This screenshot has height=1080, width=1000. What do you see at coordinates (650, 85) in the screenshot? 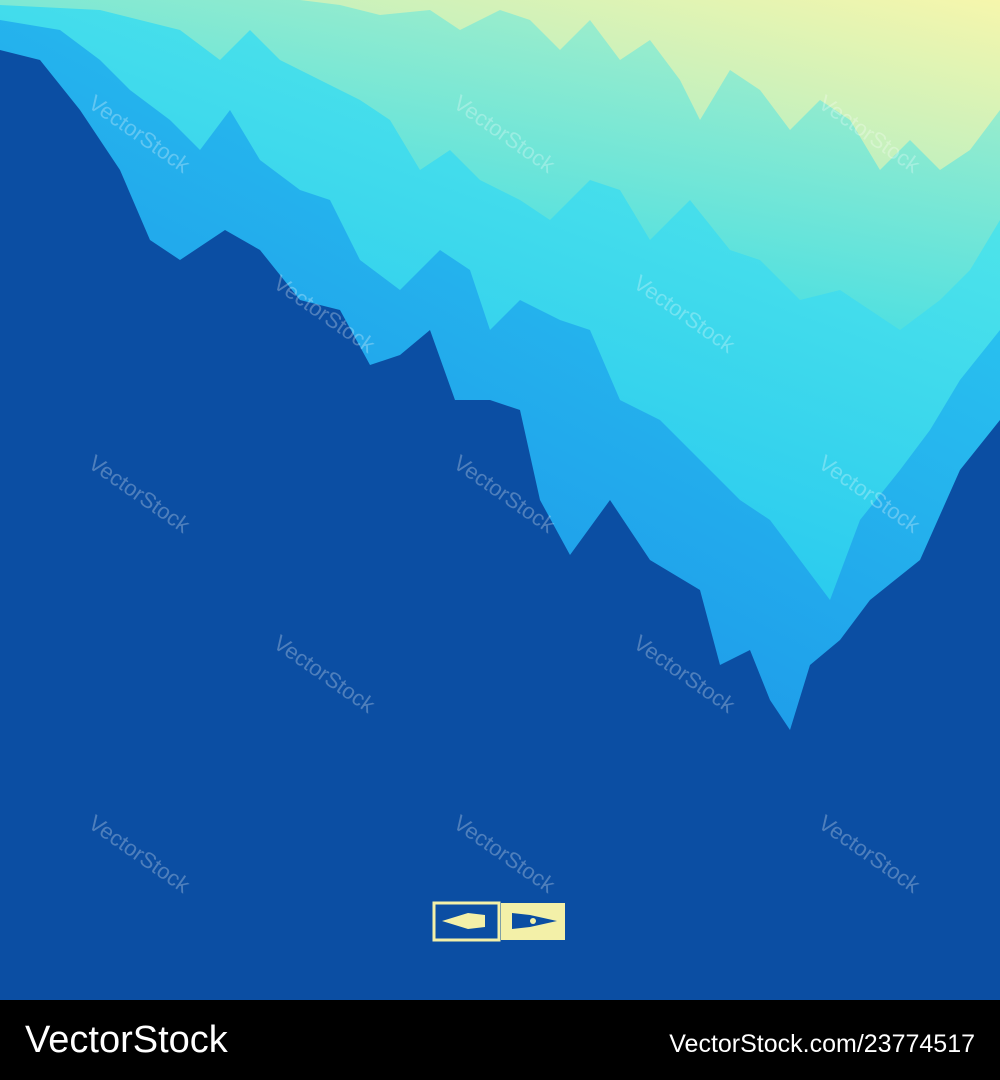
I see `layer-yellow` at bounding box center [650, 85].